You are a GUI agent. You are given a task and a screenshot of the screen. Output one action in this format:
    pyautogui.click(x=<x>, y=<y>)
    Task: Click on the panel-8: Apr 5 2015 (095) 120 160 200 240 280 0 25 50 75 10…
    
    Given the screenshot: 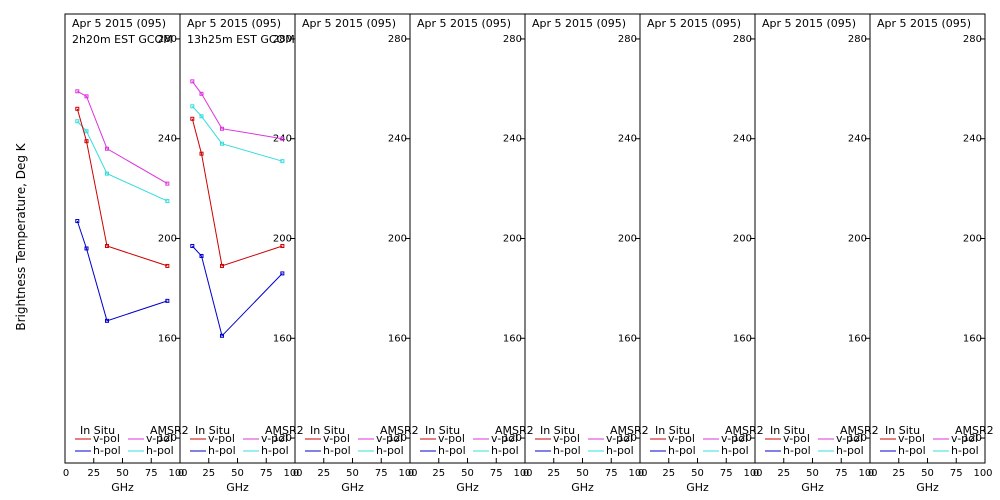 What is the action you would take?
    pyautogui.click(x=931, y=253)
    